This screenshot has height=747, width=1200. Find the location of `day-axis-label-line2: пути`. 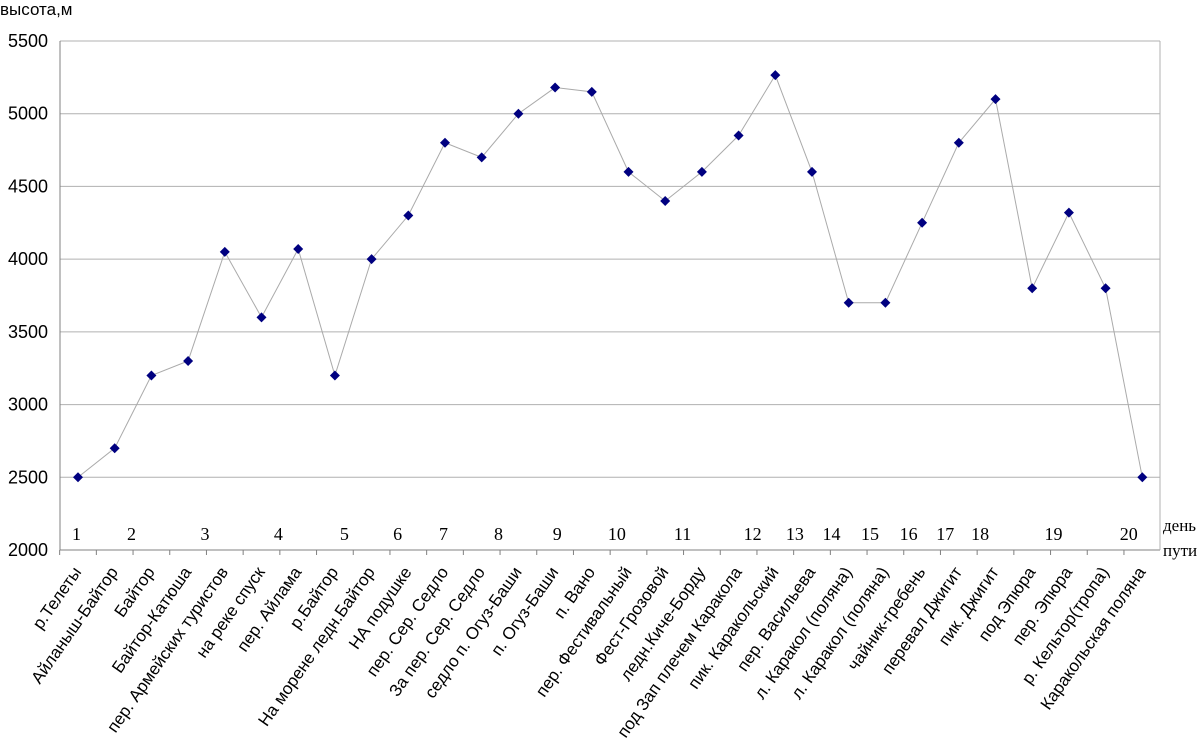

day-axis-label-line2: пути is located at coordinates (1180, 550).